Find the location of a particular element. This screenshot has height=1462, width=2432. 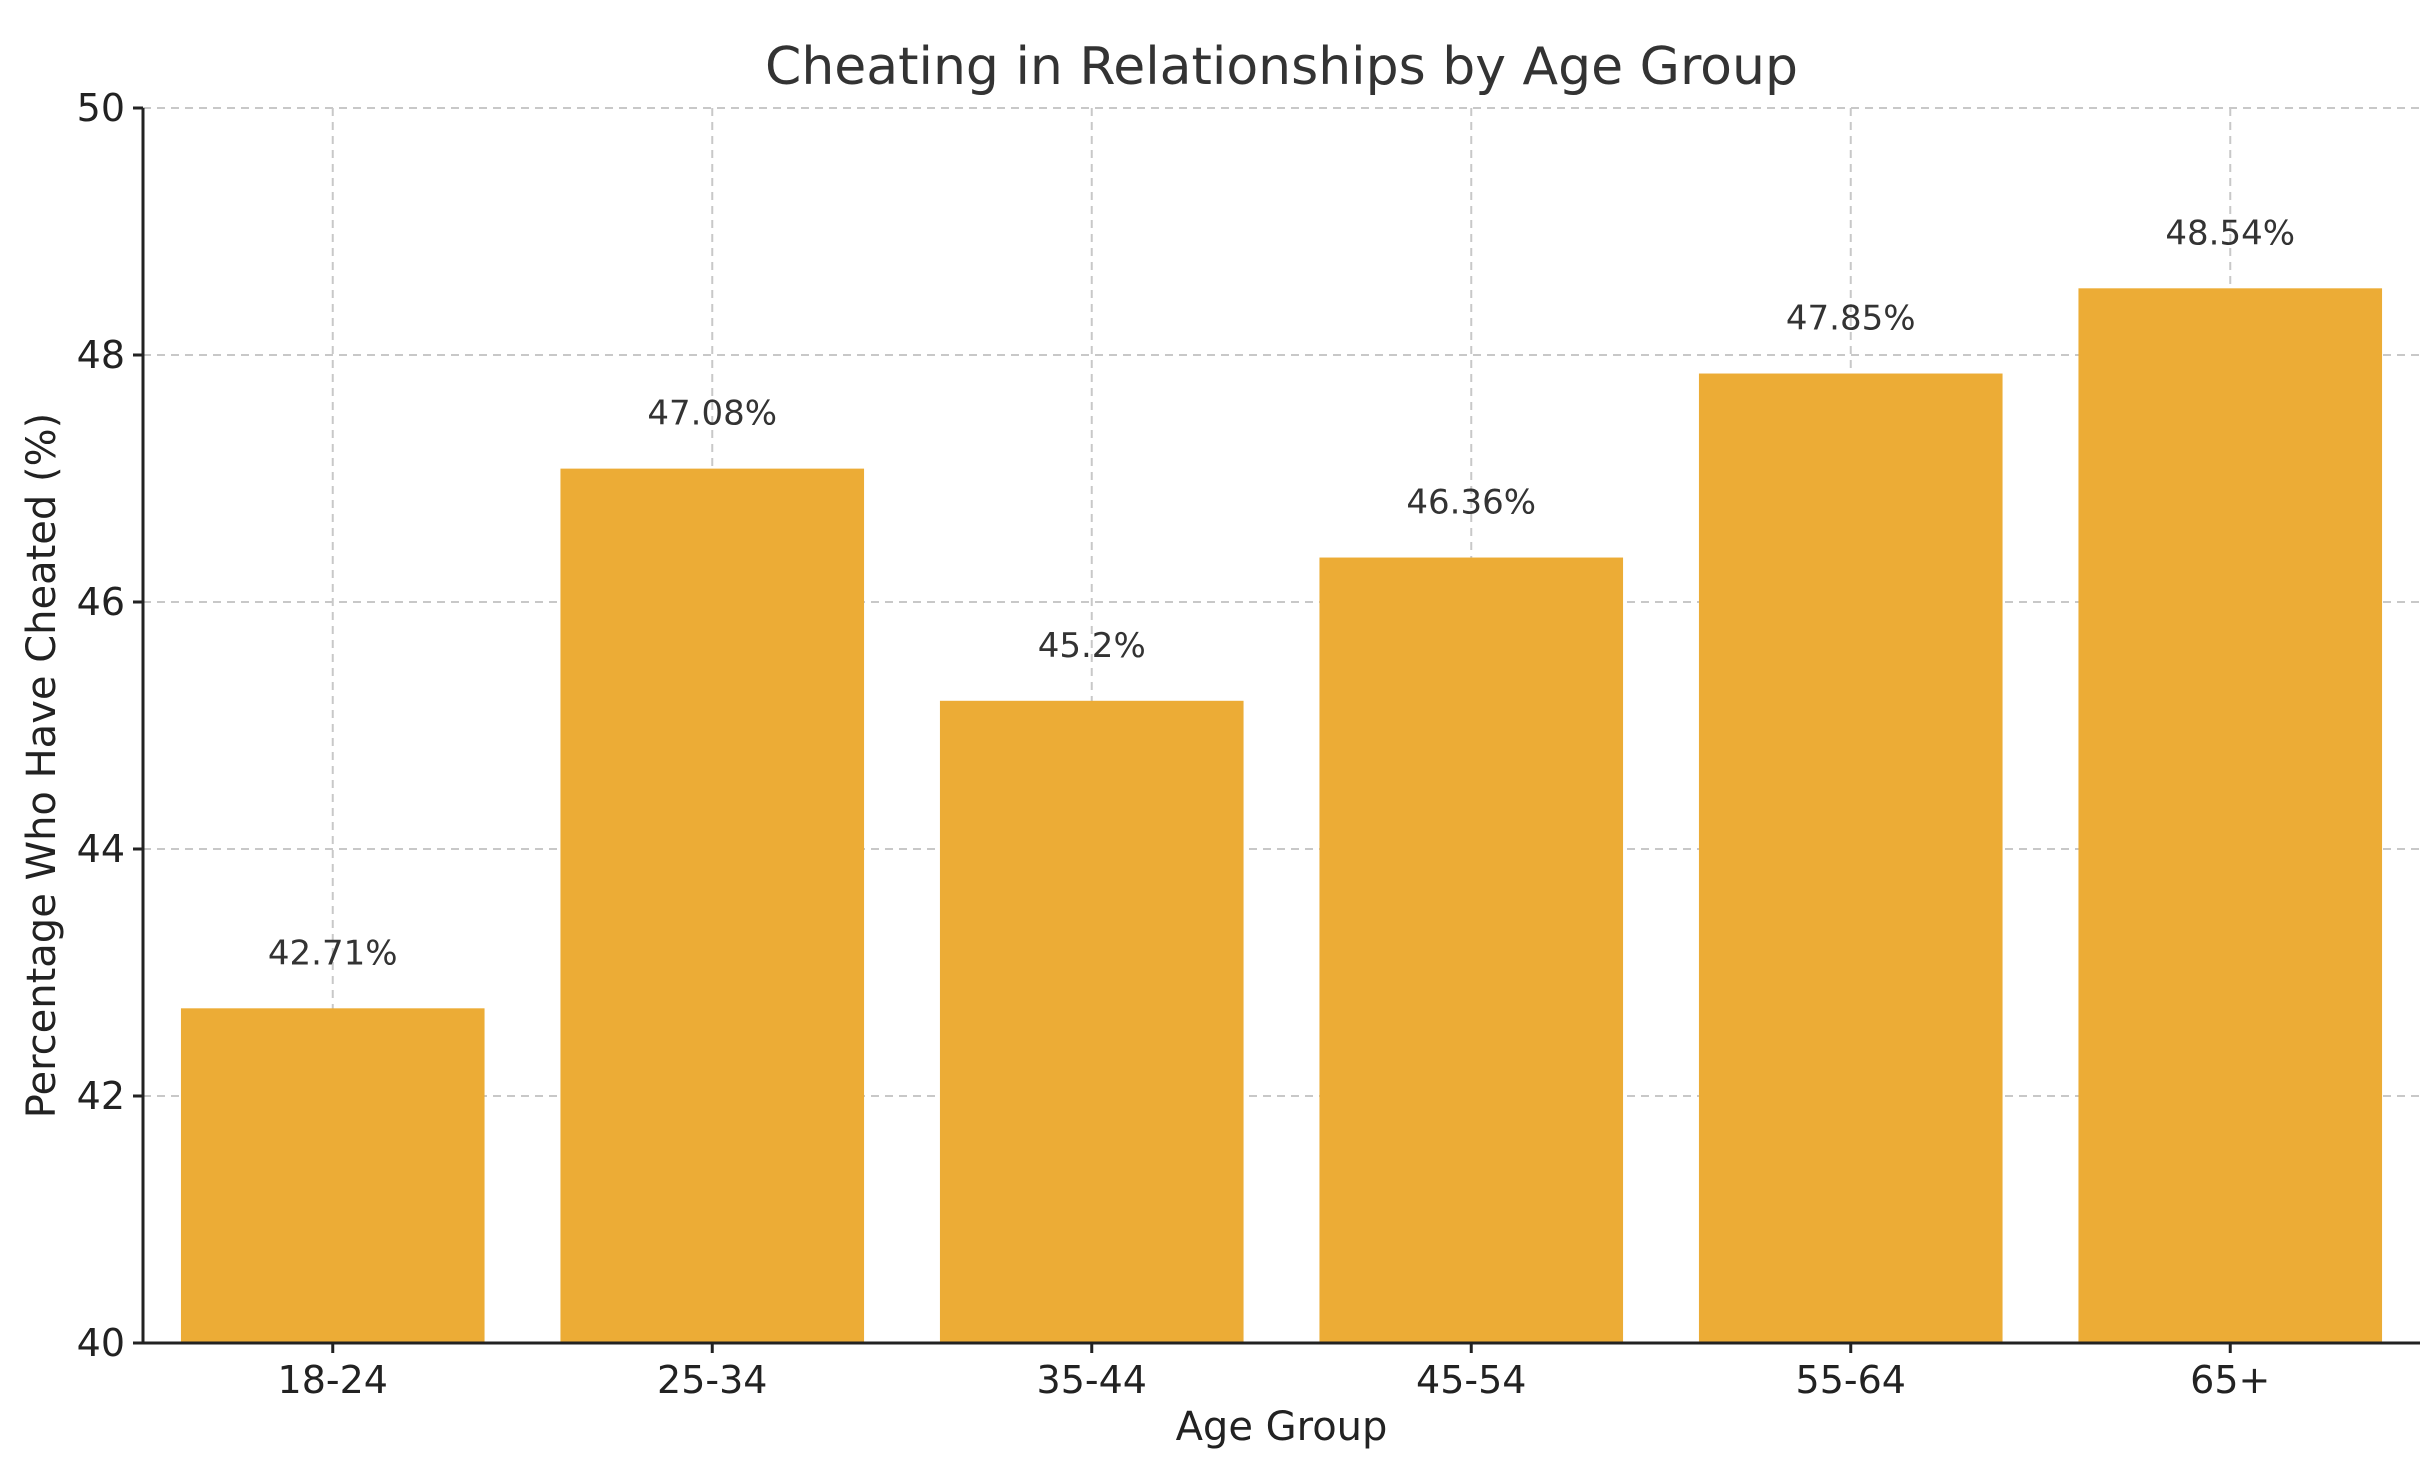

x-tick-label: 35-44 is located at coordinates (1092, 1380).